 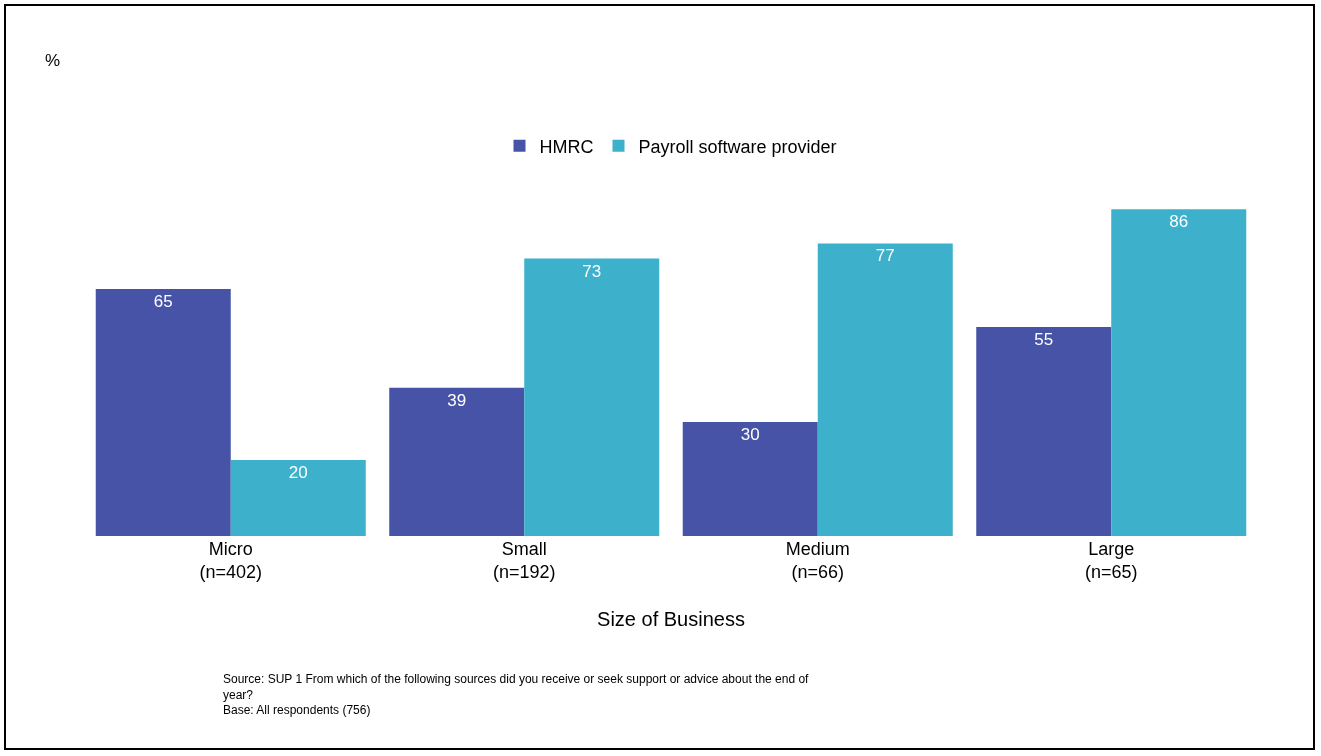 I want to click on source-note: Source: SUP 1 From which of the following sources did you receive or seek support or advice about the end of year? Base: All respondents (756), so click(x=516, y=695).